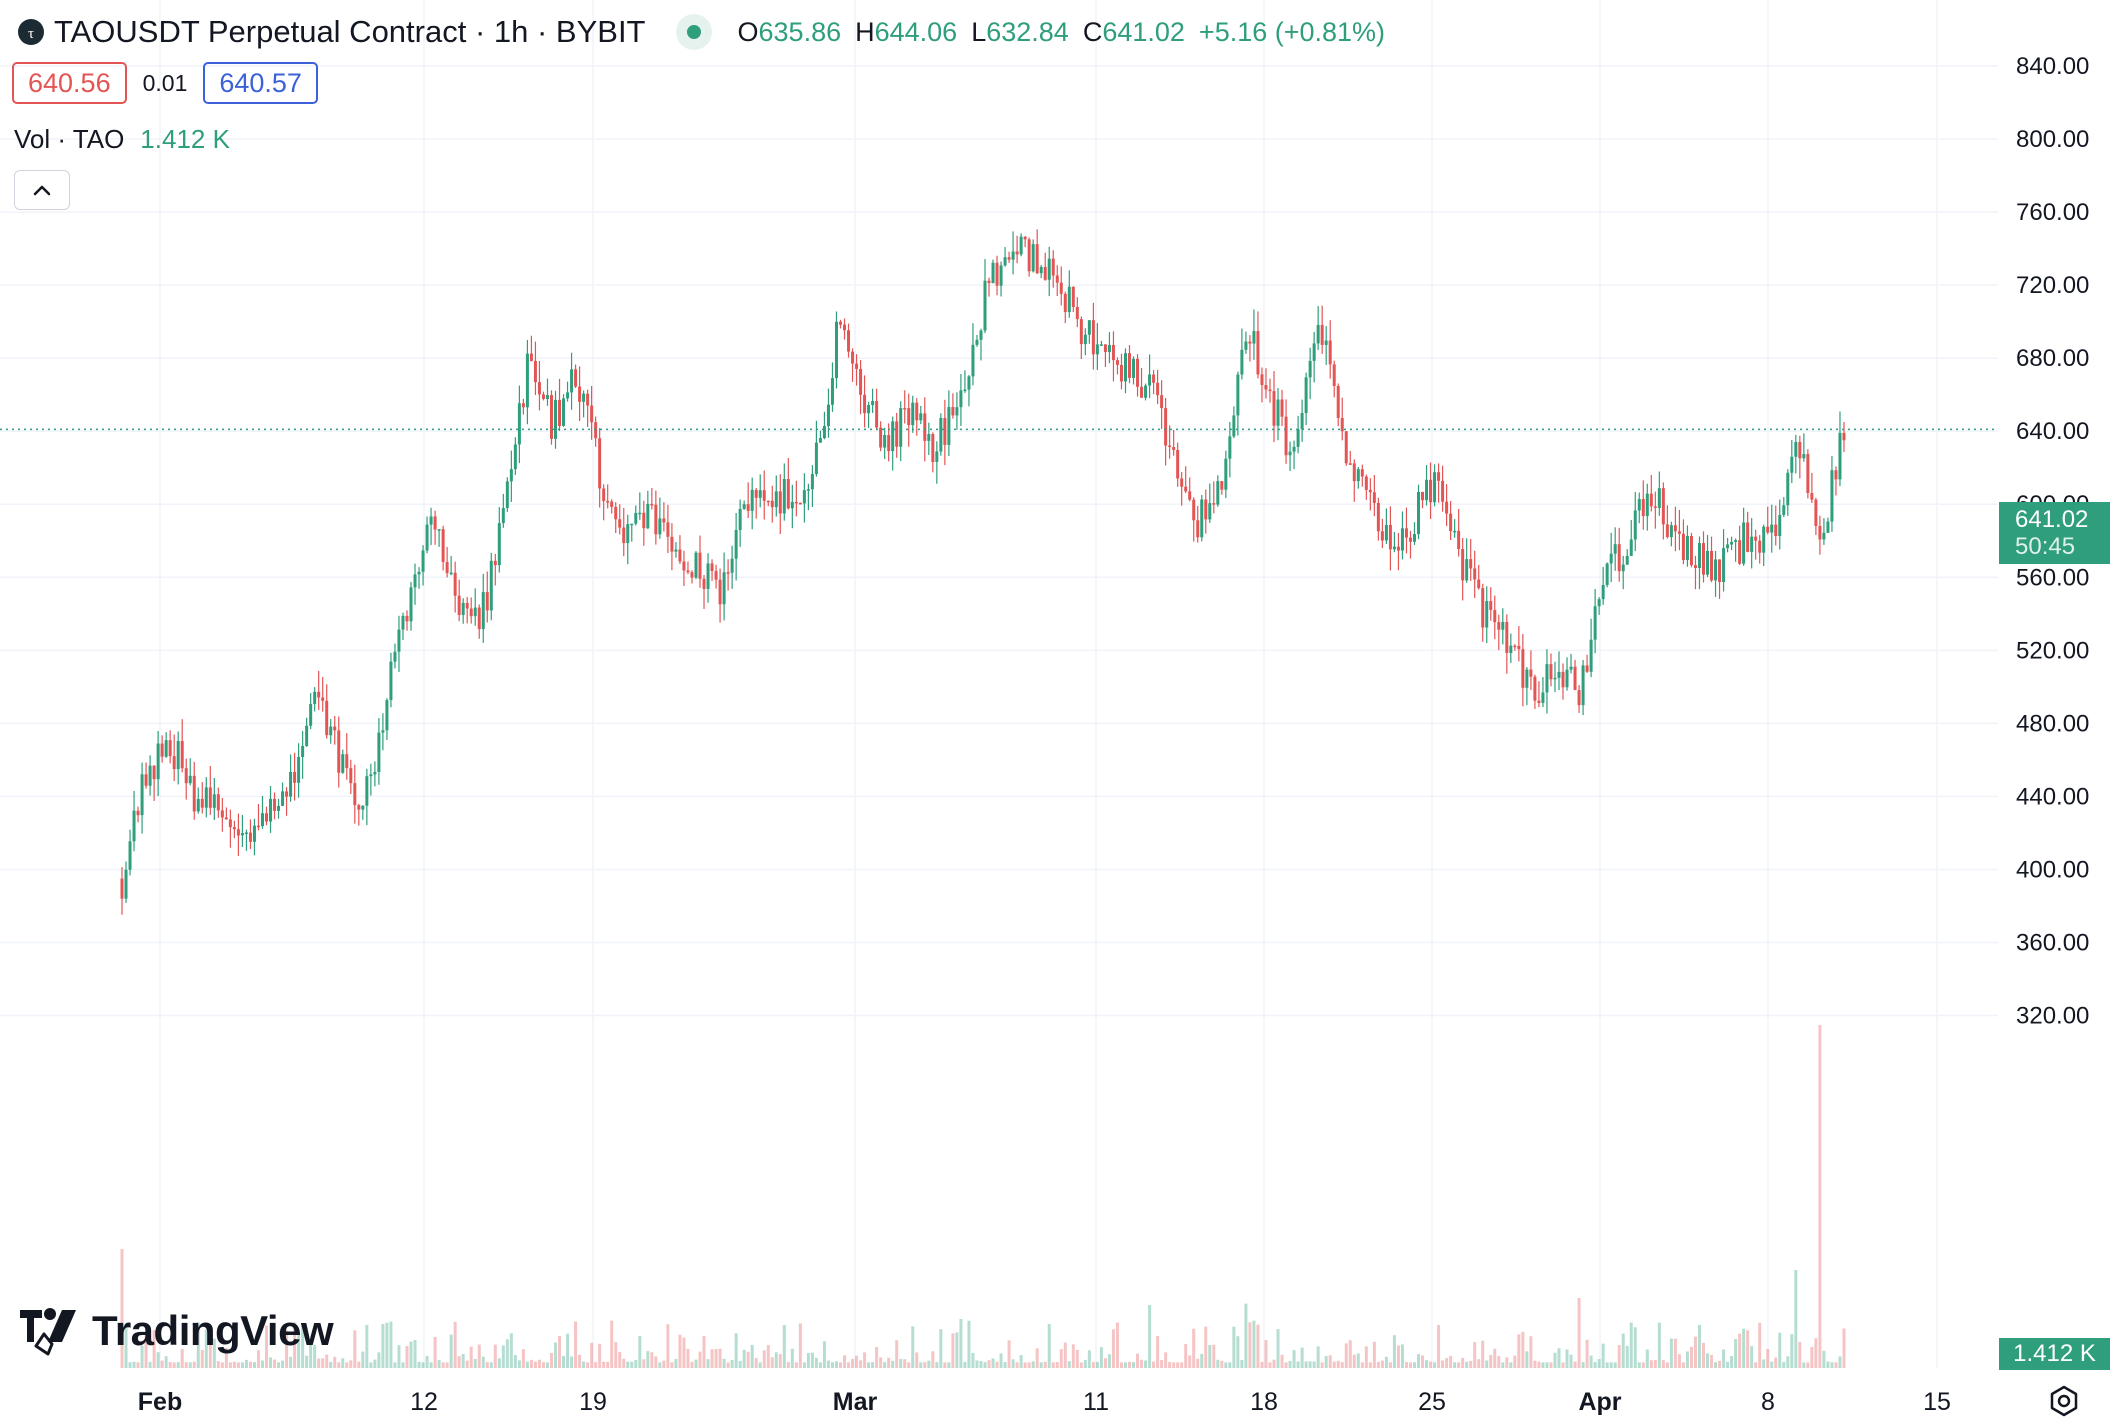 The image size is (2124, 1428). I want to click on chart-settings-button, so click(2064, 1401).